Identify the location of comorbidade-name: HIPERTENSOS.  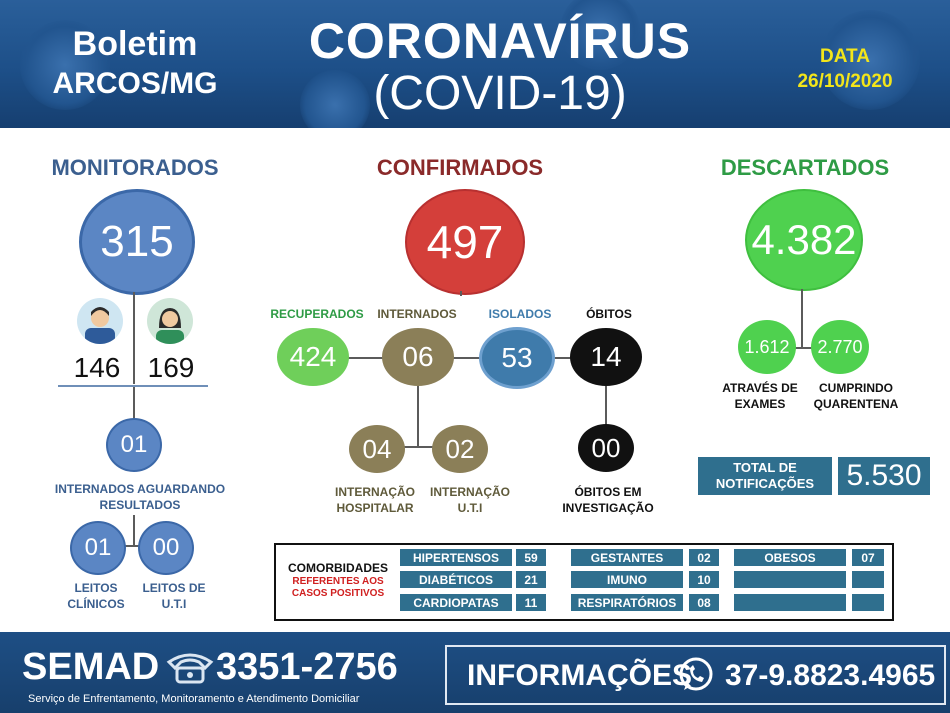
(456, 557).